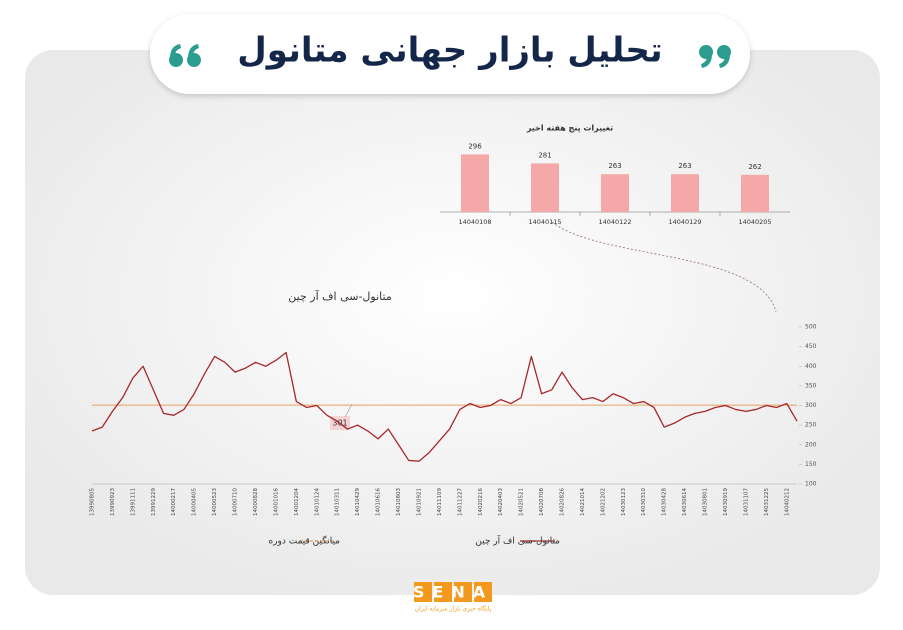 The width and height of the screenshot is (903, 630). I want to click on x-tick-label: 14021202, so click(603, 502).